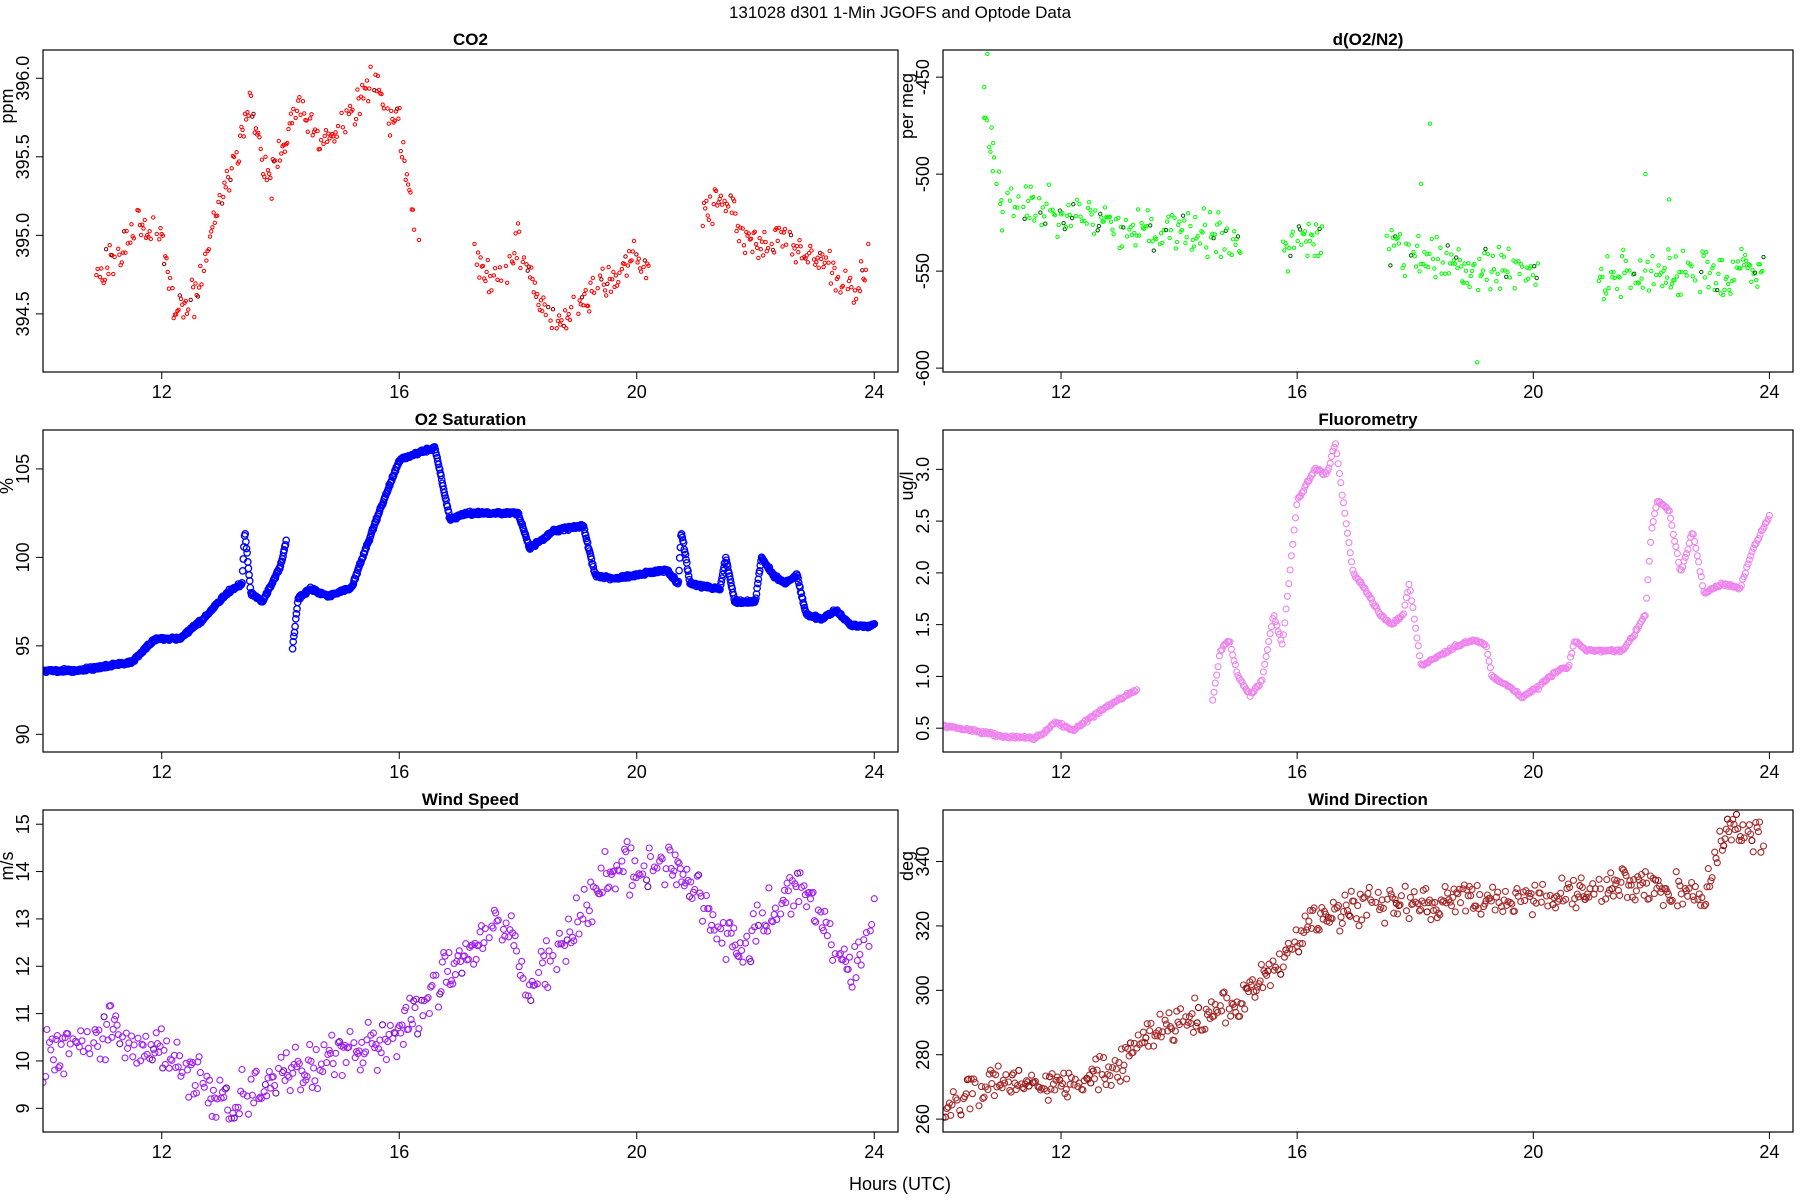  What do you see at coordinates (923, 271) in the screenshot?
I see `y-tick-label: -550` at bounding box center [923, 271].